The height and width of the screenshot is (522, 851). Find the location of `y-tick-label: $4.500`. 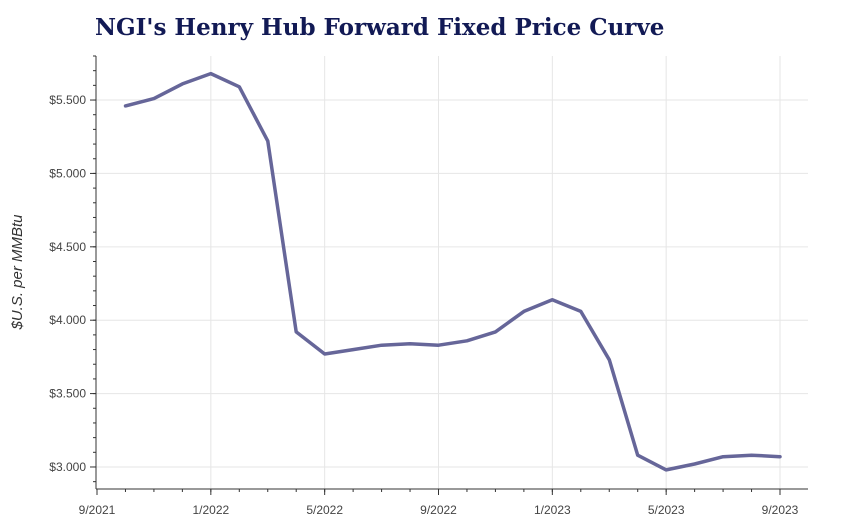

y-tick-label: $4.500 is located at coordinates (67, 247).